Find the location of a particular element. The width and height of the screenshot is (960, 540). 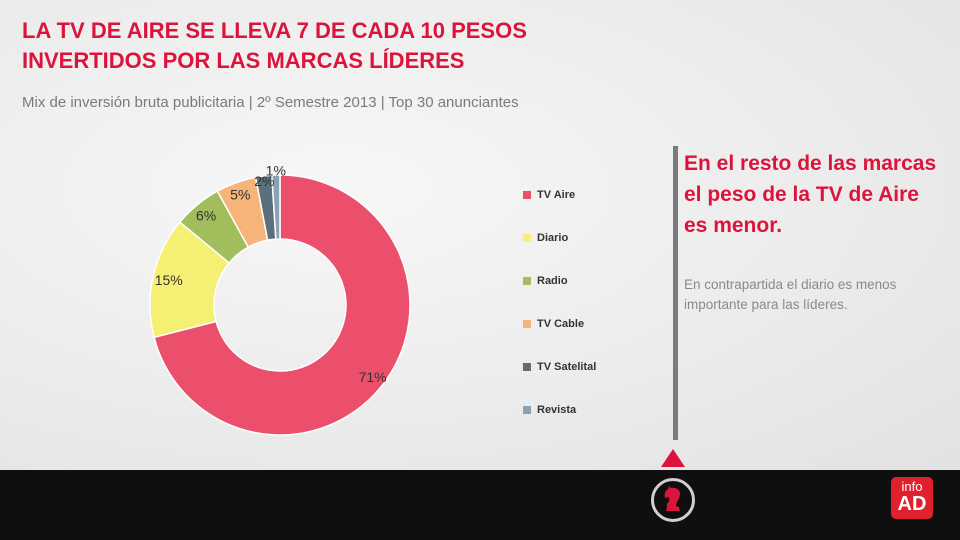

logo-text-top: info is located at coordinates (912, 486).